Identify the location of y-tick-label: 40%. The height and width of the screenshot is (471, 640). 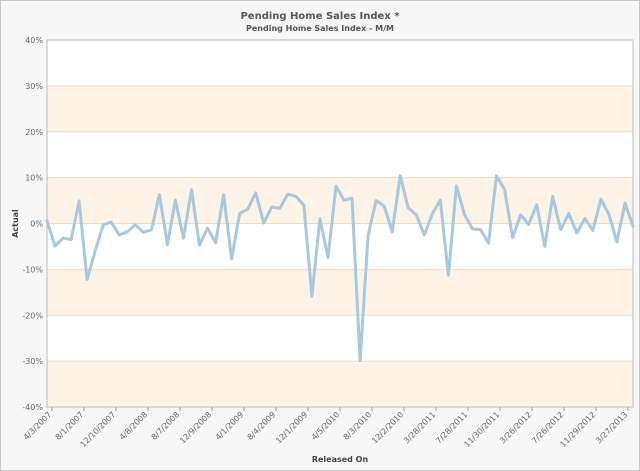
(34, 40).